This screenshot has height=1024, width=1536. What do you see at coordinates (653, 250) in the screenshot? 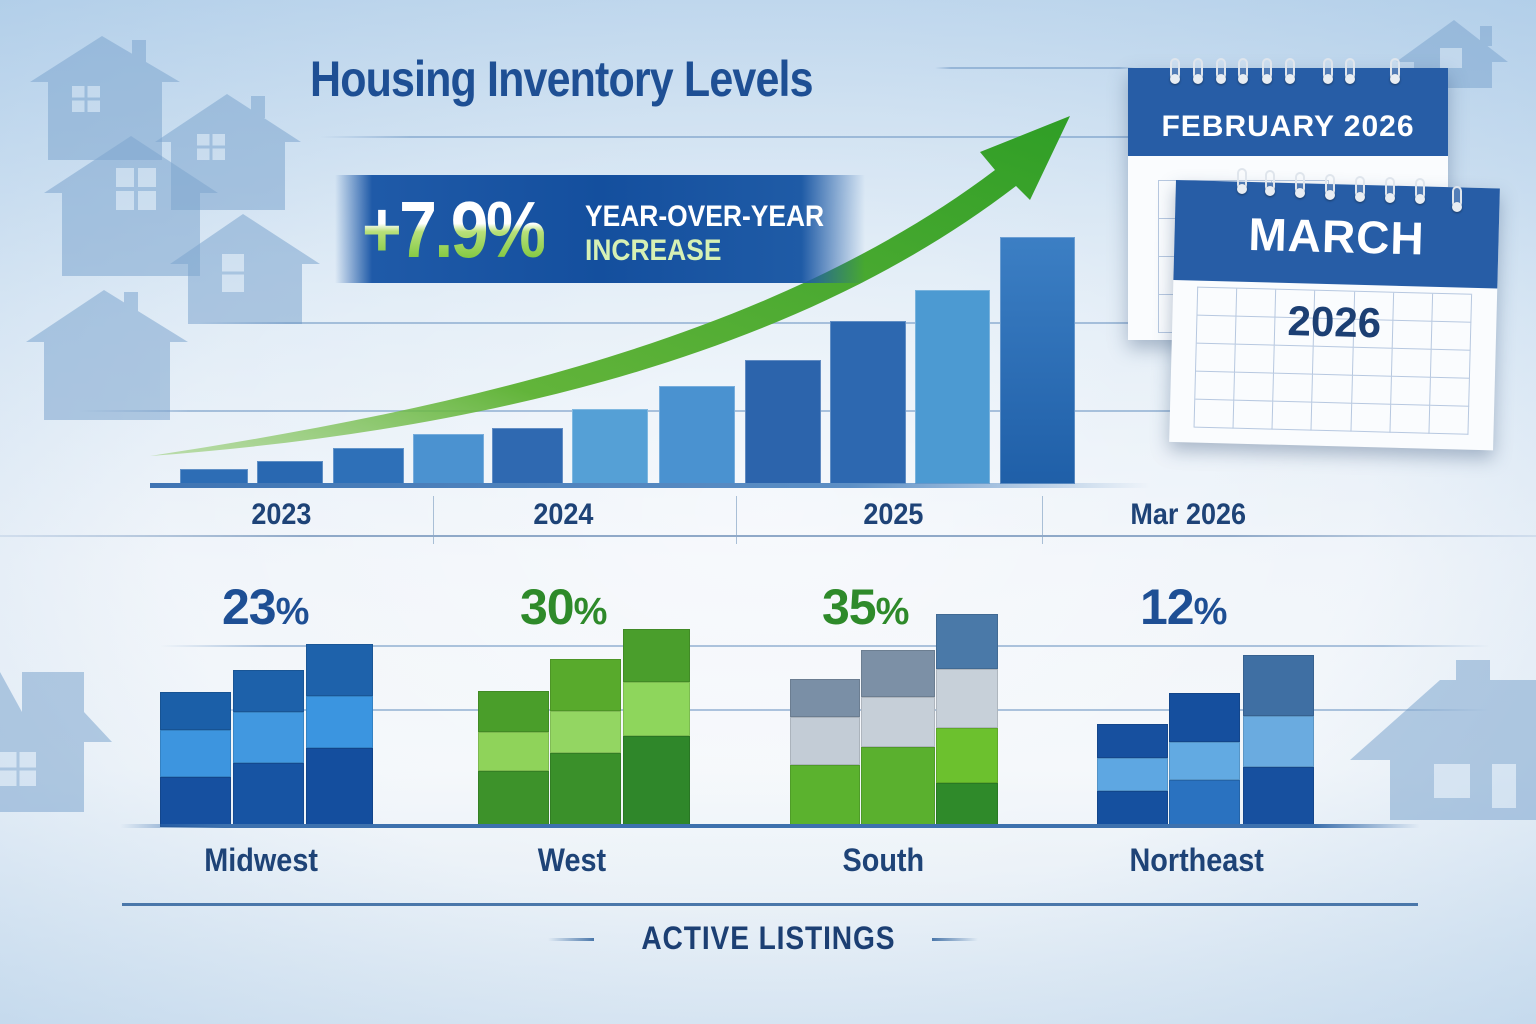
I see `yoy-label-line2: INCREASE` at bounding box center [653, 250].